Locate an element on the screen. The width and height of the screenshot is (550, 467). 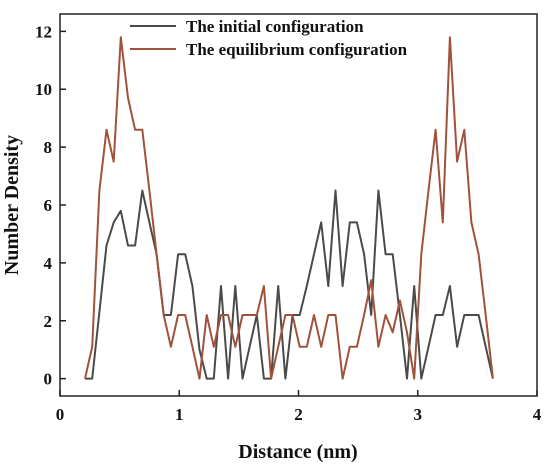
y-tick-label: 8 is located at coordinates (48, 147).